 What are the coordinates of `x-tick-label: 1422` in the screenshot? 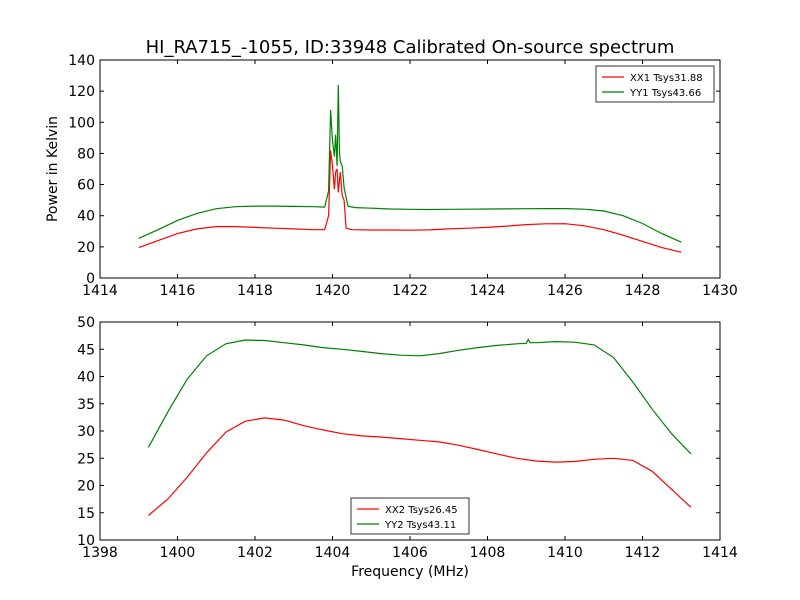 It's located at (410, 291).